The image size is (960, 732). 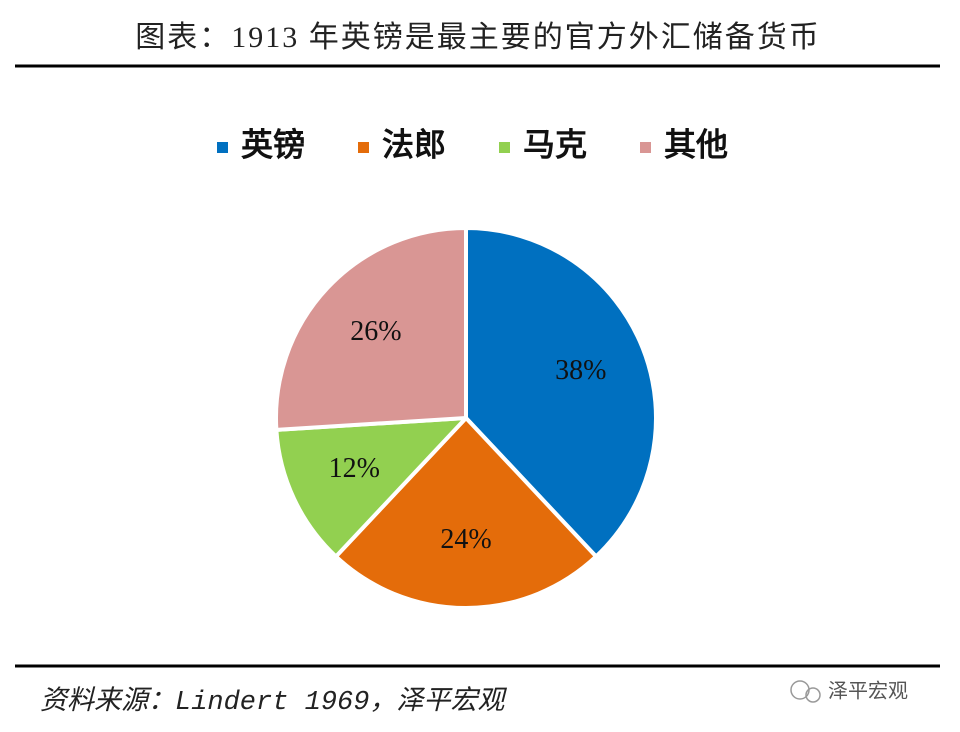 I want to click on watermark: 泽平宏观, so click(x=849, y=691).